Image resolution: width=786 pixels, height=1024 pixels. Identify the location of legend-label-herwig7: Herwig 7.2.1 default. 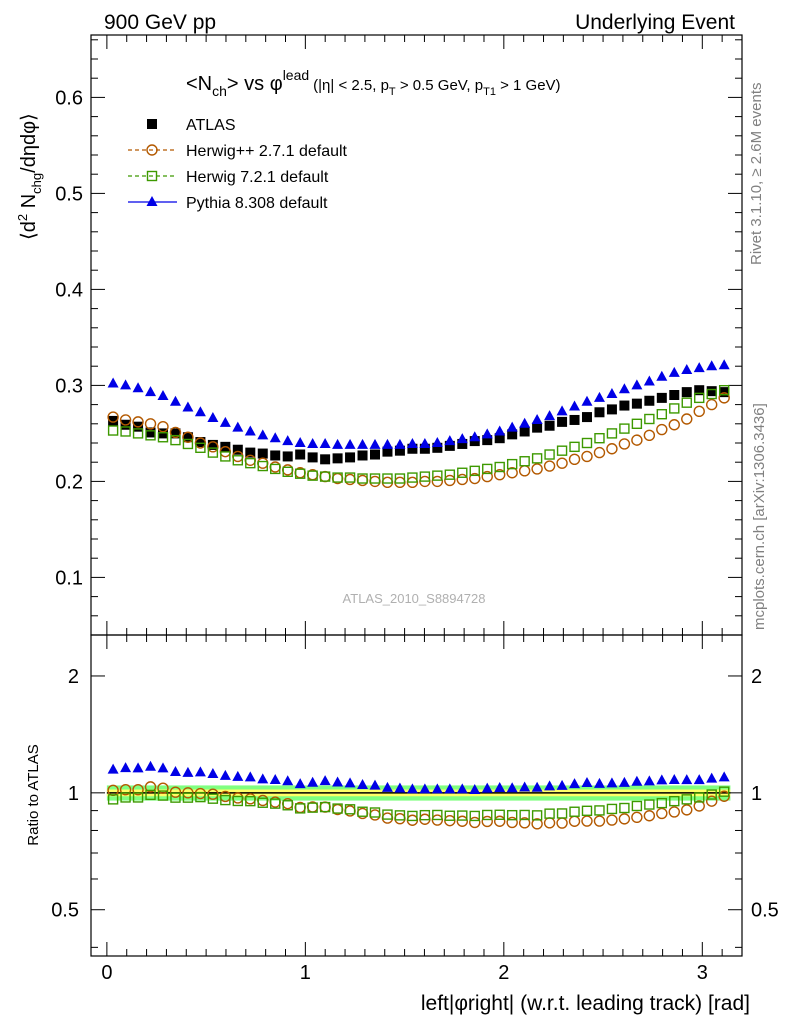
(257, 177).